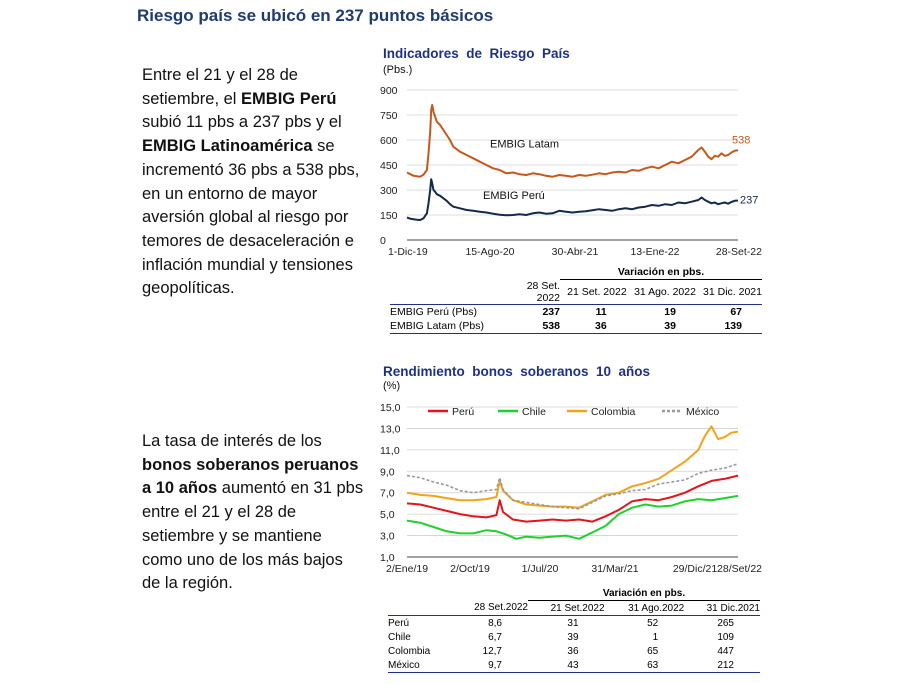 Image resolution: width=900 pixels, height=684 pixels. Describe the element at coordinates (725, 665) in the screenshot. I see `cell: 212` at that location.